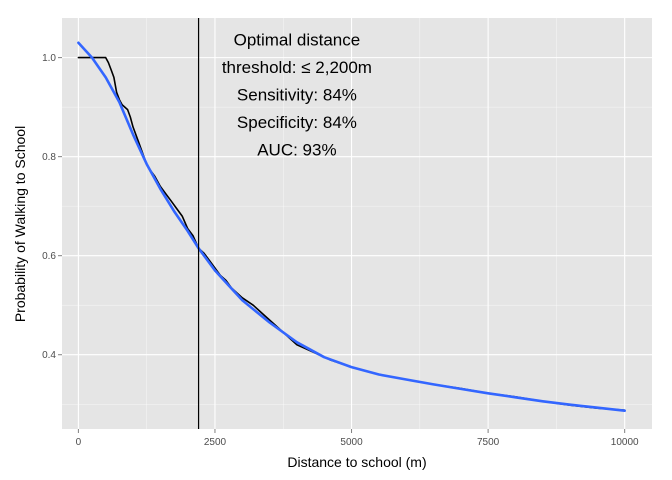 The height and width of the screenshot is (480, 672). What do you see at coordinates (79, 442) in the screenshot?
I see `x-tick-label: 0` at bounding box center [79, 442].